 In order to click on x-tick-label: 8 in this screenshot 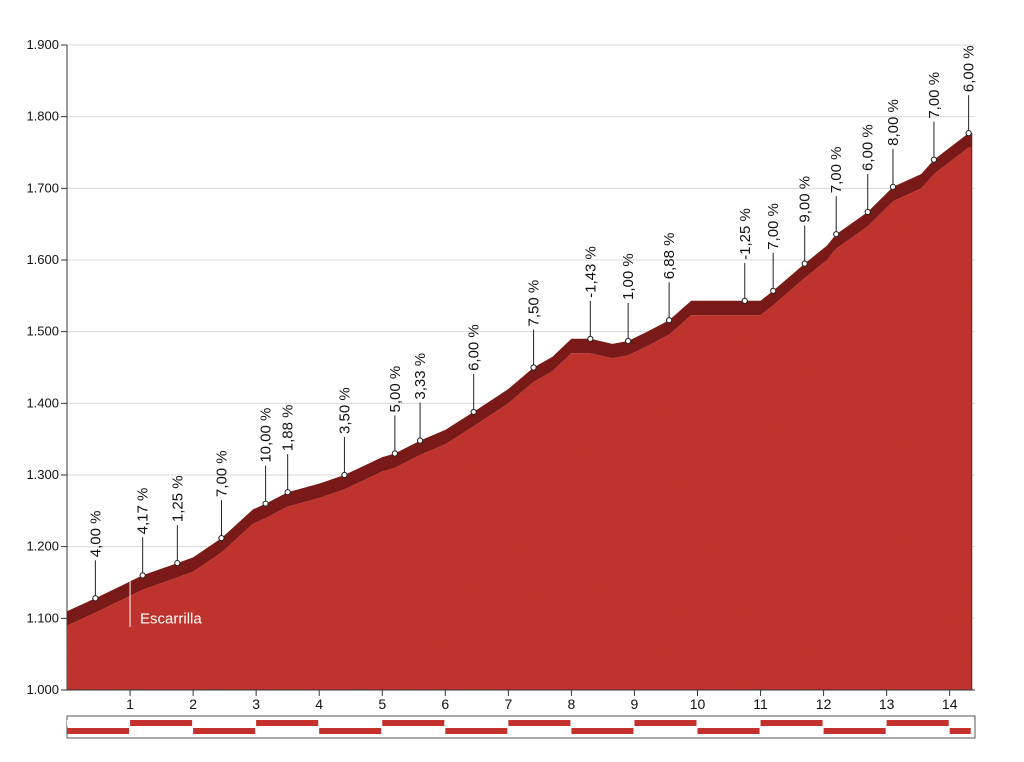, I will do `click(572, 704)`.